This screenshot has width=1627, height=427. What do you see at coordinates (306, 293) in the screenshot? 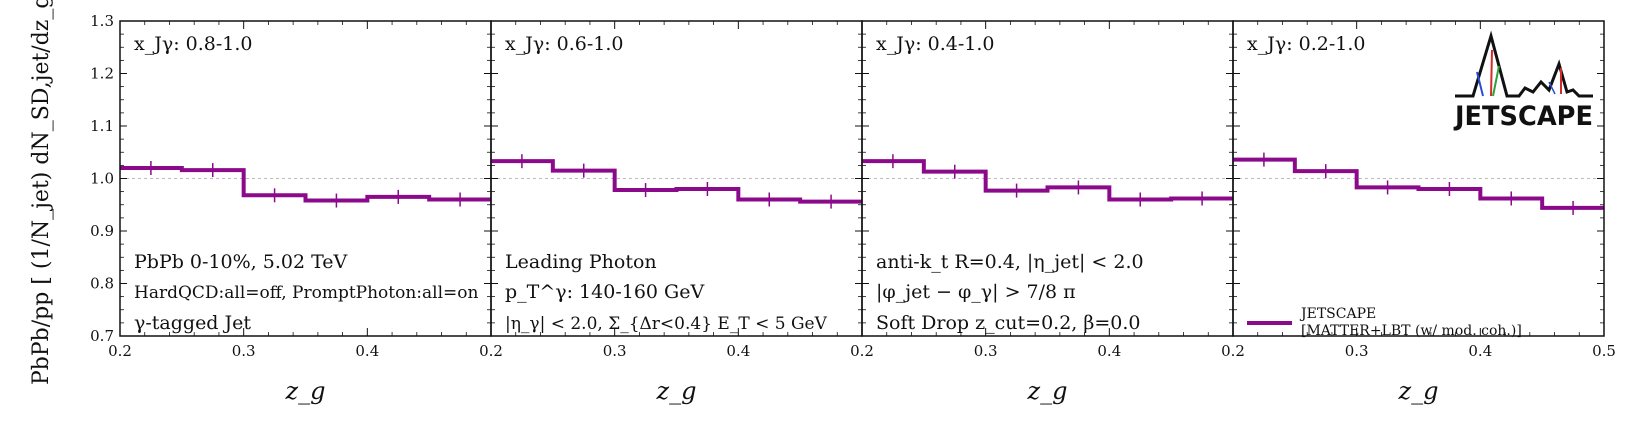
I see `panel-annotation: HardQCD:all=off, PromptPhoton:all=on` at bounding box center [306, 293].